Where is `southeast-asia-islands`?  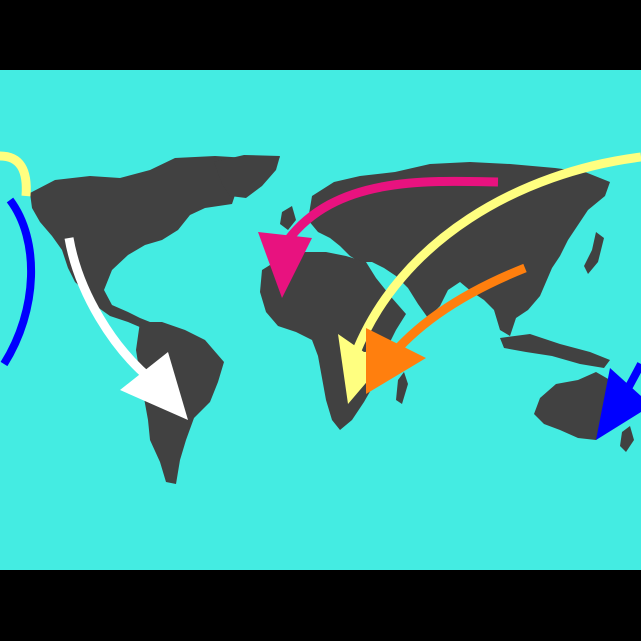 southeast-asia-islands is located at coordinates (555, 351).